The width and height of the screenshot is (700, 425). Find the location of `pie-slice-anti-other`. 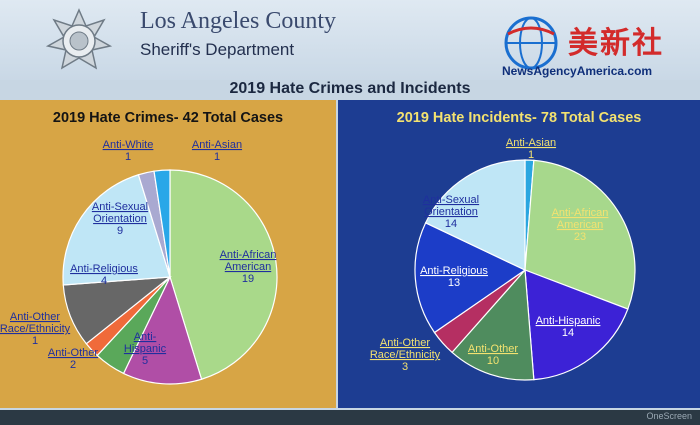

pie-slice-anti-other is located at coordinates (493, 324).